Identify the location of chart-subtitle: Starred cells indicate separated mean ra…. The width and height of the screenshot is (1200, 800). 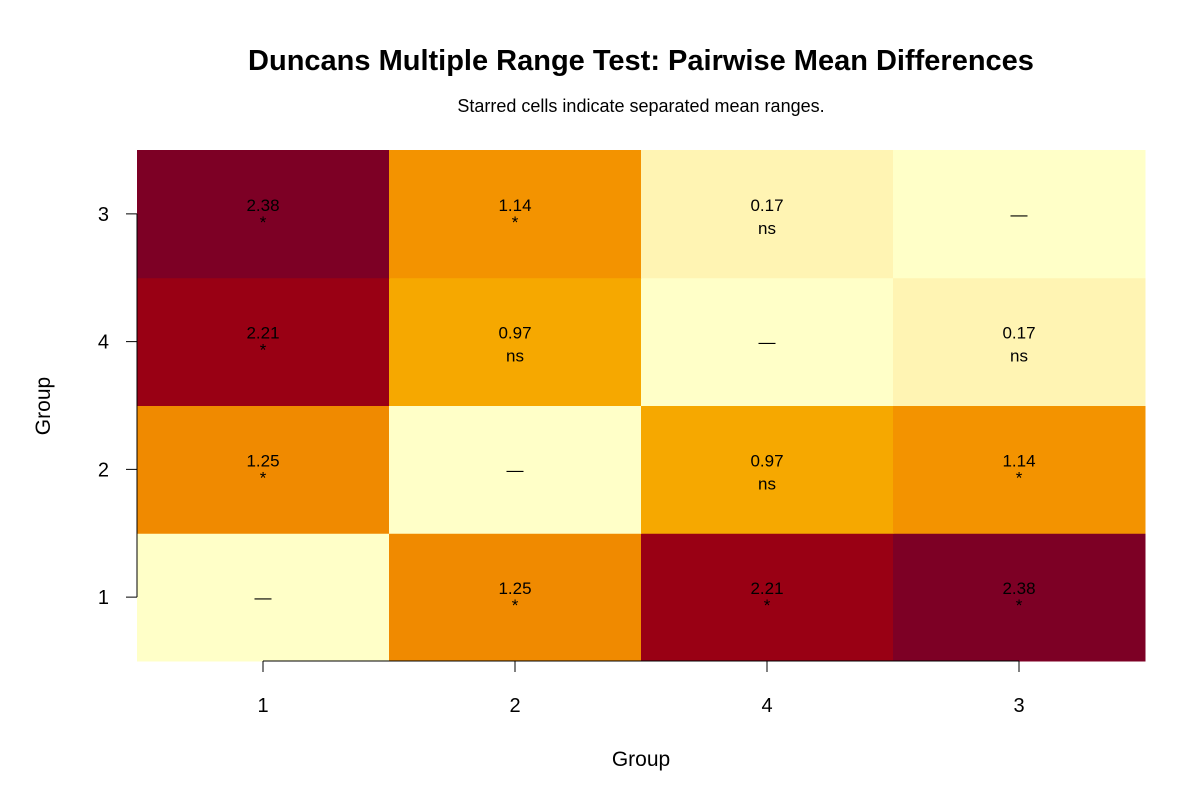
(640, 106).